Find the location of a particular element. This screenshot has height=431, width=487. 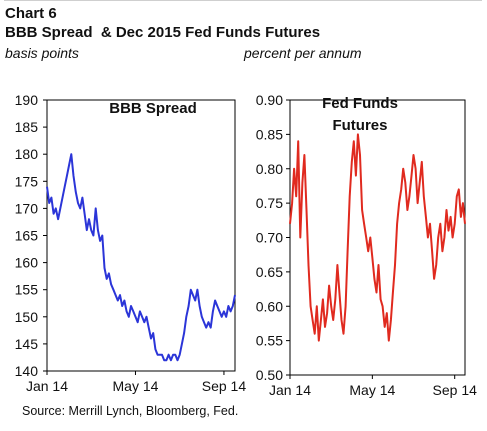

fed-ytick-label: 0.80 is located at coordinates (269, 169).